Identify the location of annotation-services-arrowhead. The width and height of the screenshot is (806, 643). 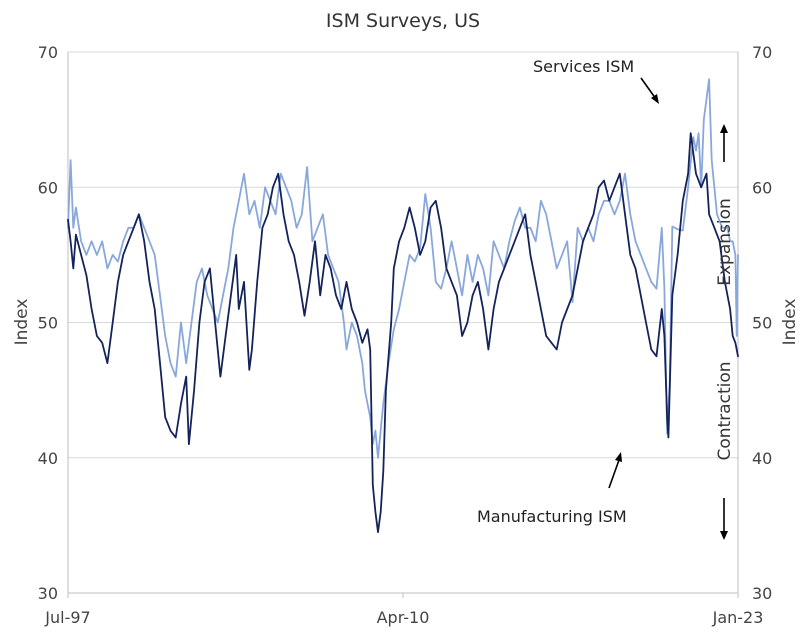
(655, 99).